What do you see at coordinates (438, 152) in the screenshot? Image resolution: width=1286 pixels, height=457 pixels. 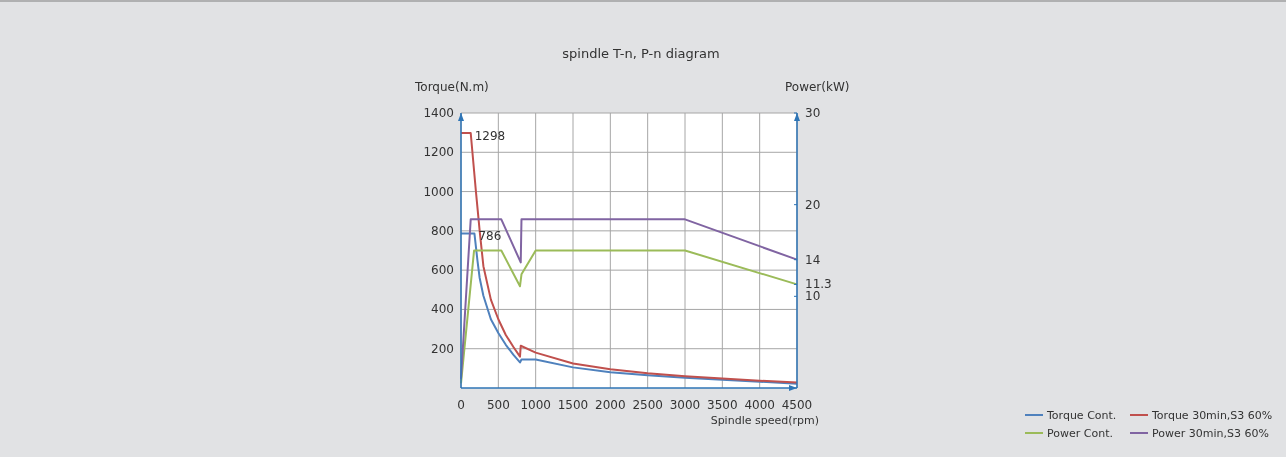 I see `y-tick-label: 1200` at bounding box center [438, 152].